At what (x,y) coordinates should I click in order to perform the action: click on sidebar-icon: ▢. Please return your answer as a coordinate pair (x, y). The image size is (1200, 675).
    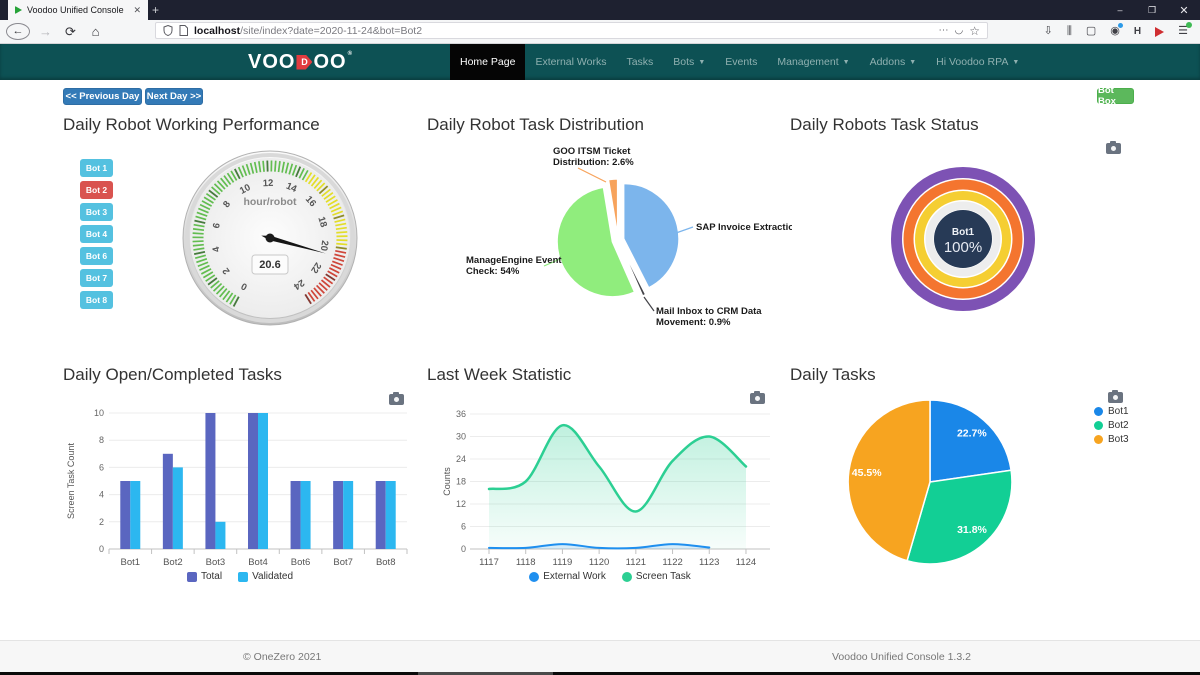
    Looking at the image, I should click on (1091, 31).